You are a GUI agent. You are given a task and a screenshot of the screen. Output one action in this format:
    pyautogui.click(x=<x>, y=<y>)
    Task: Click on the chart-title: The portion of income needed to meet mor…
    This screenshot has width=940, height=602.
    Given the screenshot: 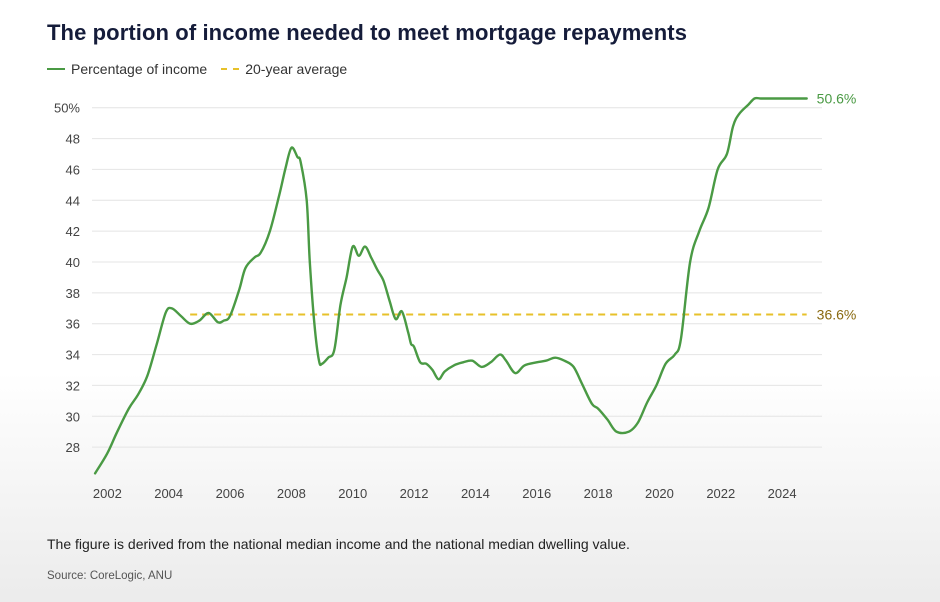 What is the action you would take?
    pyautogui.click(x=367, y=32)
    